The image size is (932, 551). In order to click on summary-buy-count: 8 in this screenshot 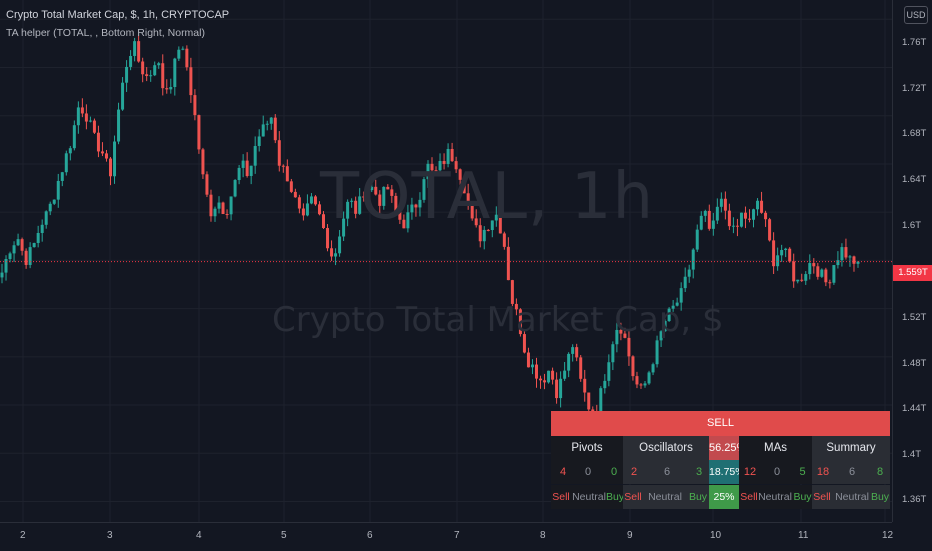, I will do `click(880, 472)`.